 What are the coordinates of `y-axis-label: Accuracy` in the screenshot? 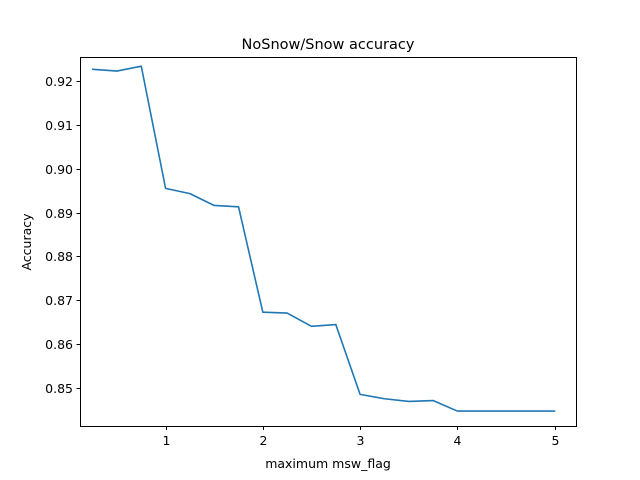 It's located at (26, 242).